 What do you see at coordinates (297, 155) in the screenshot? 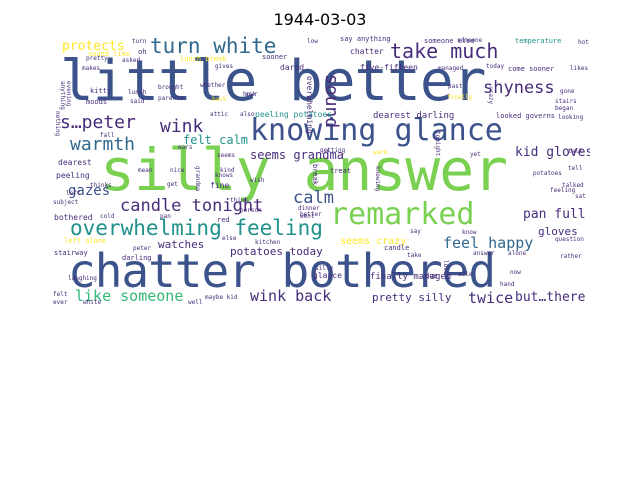
I see `word-cloud-word: seems grandma` at bounding box center [297, 155].